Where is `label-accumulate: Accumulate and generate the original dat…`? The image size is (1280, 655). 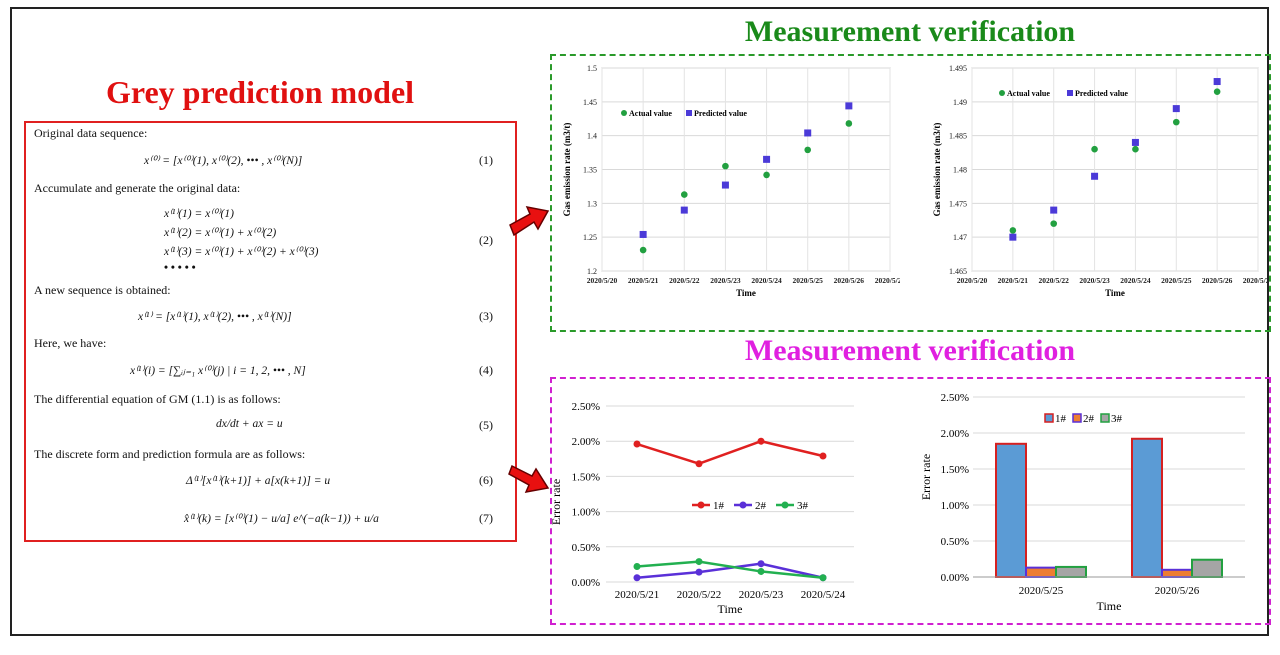 label-accumulate: Accumulate and generate the original dat… is located at coordinates (137, 188).